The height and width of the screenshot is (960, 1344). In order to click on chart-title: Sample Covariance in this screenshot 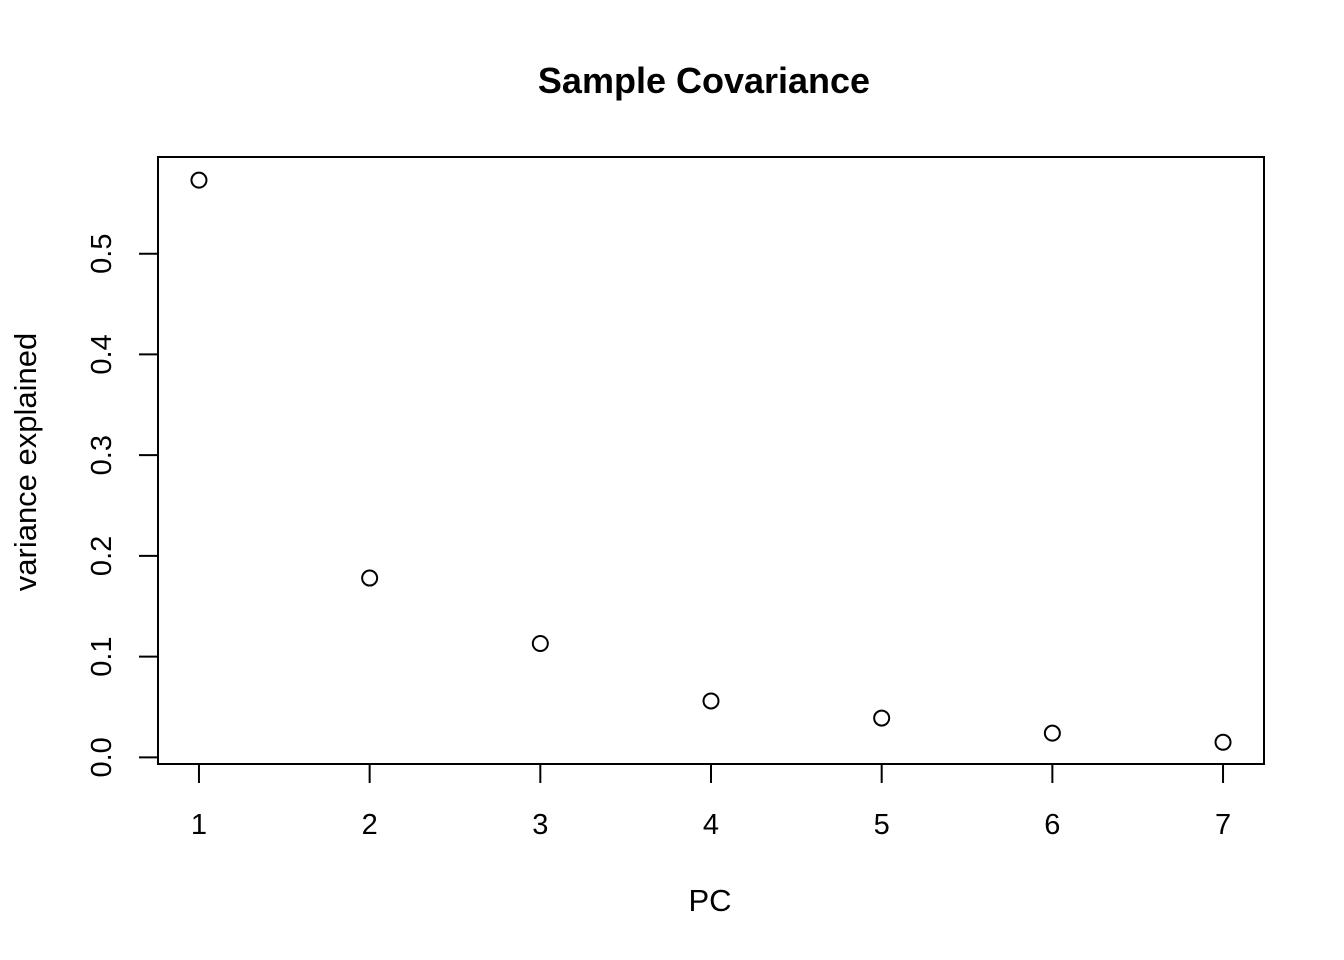, I will do `click(704, 80)`.